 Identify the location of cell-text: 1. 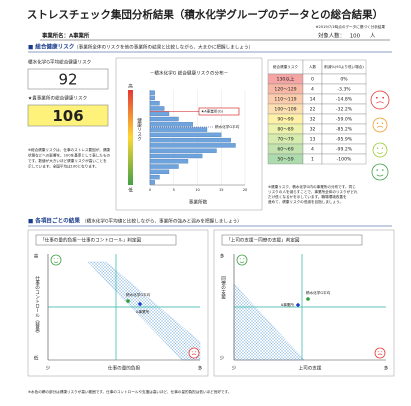
(312, 160).